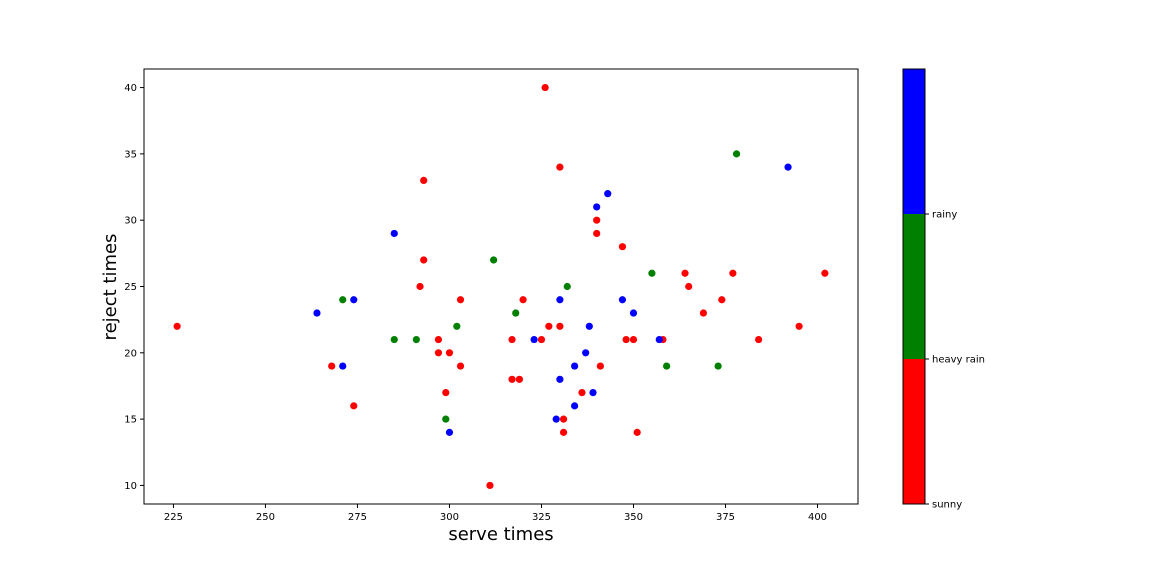 The image size is (1152, 576). I want to click on x-tick-label: 300, so click(449, 517).